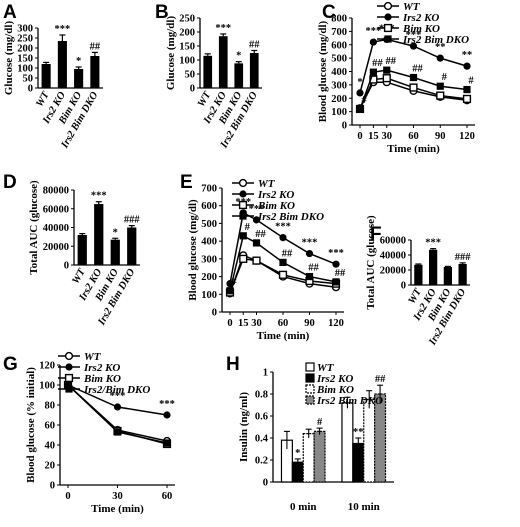 This screenshot has width=520, height=527. Describe the element at coordinates (209, 295) in the screenshot. I see `y-tick-label-E: 100` at that location.